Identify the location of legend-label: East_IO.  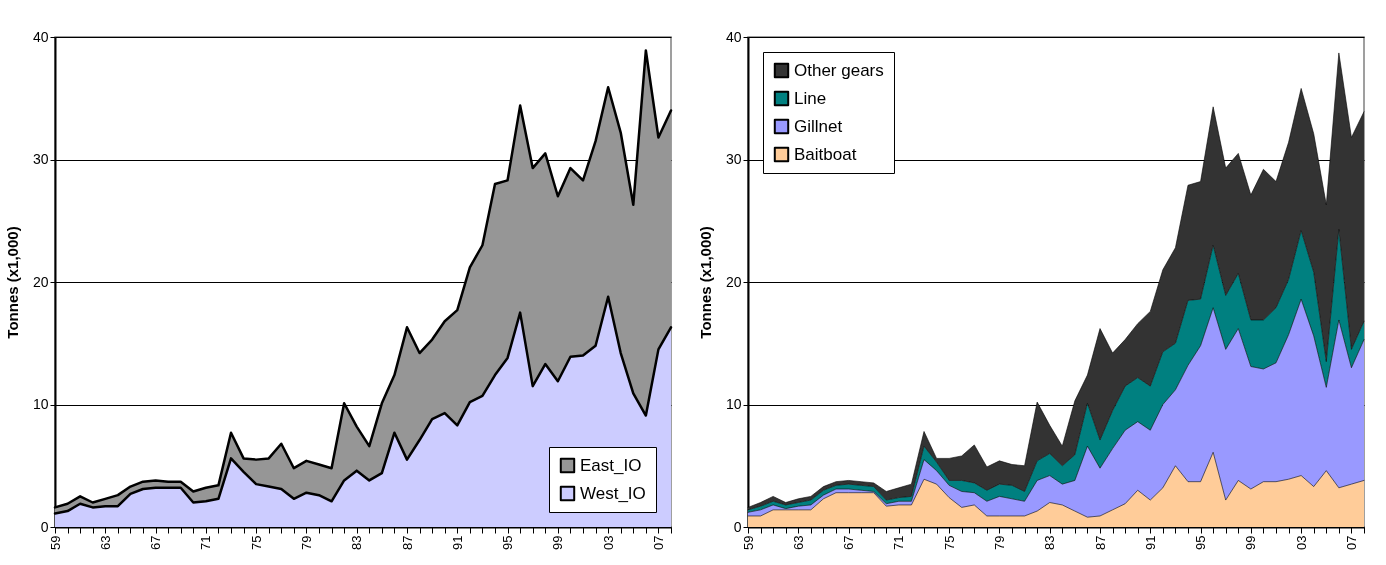
(611, 465).